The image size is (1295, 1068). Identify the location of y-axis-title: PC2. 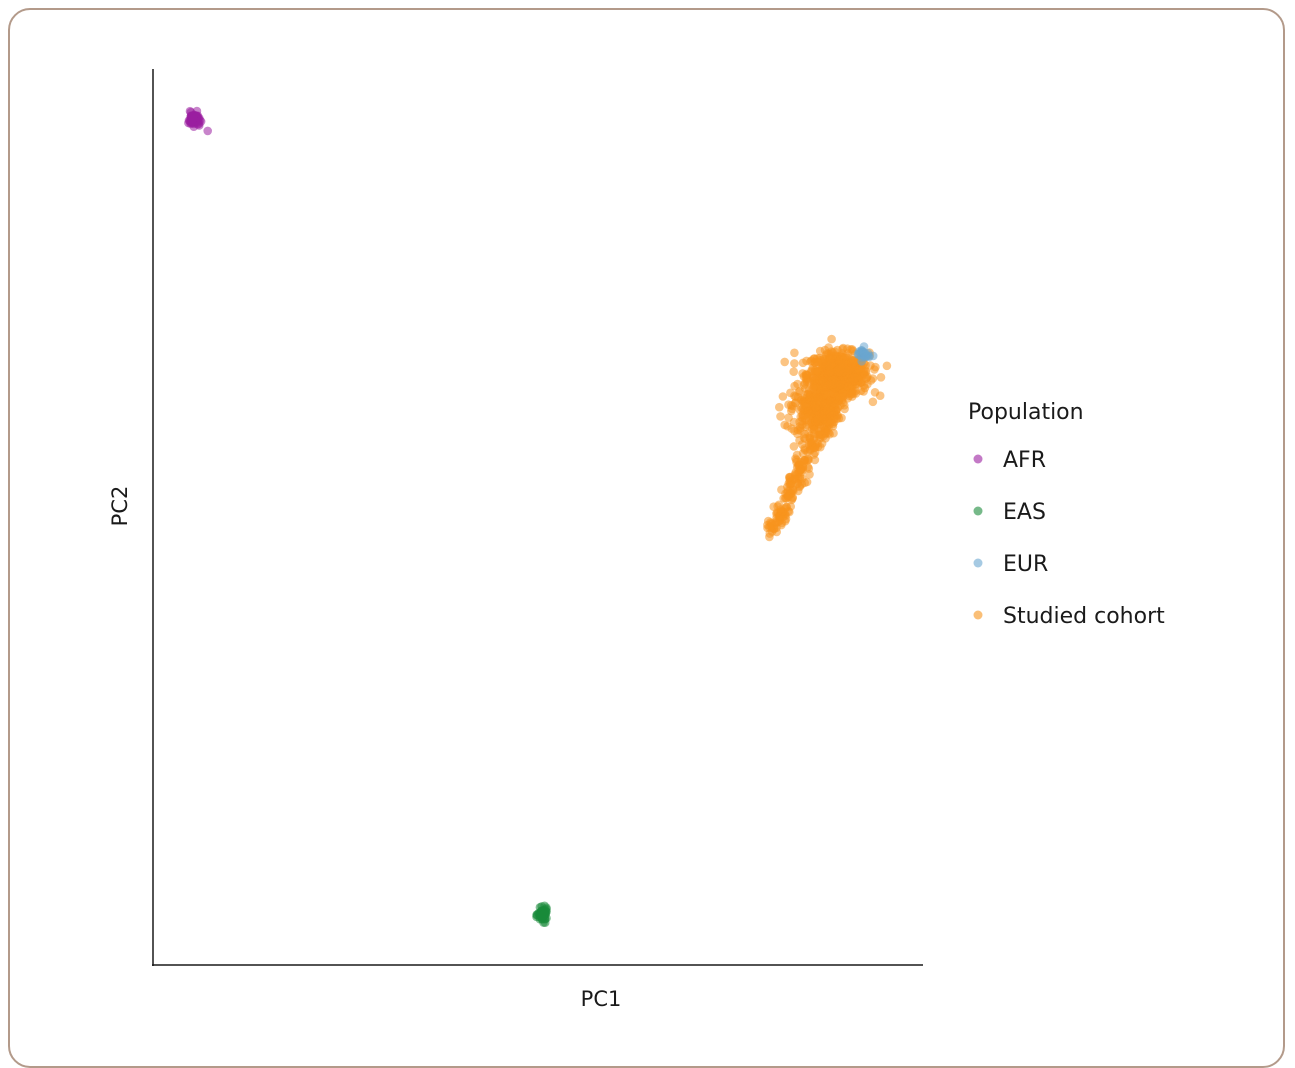
(120, 506).